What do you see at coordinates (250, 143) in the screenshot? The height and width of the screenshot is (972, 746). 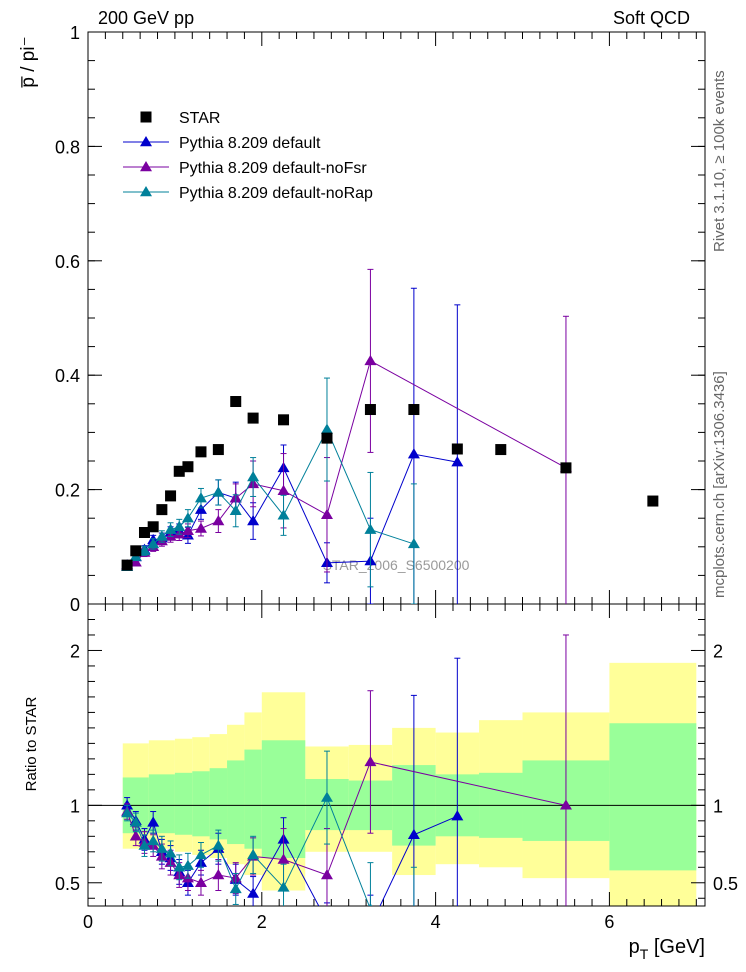 I see `legend-label: Pythia 8.209 default` at bounding box center [250, 143].